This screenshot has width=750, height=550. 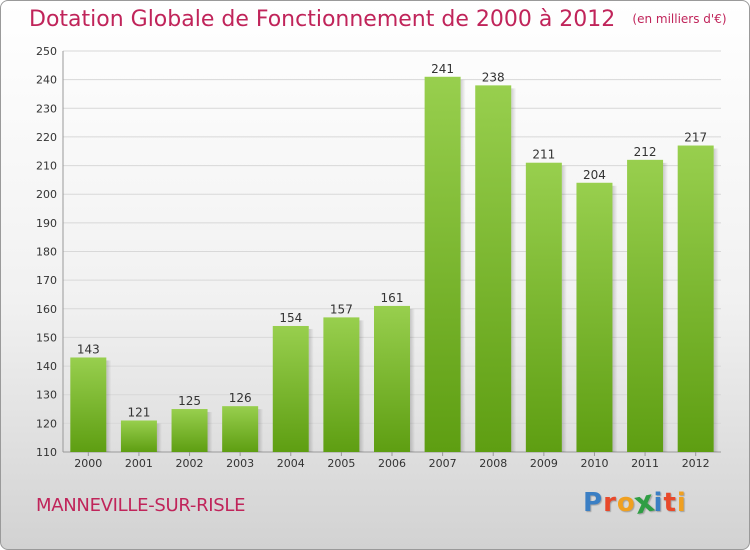 What do you see at coordinates (88, 463) in the screenshot?
I see `x-tick-label: 2000` at bounding box center [88, 463].